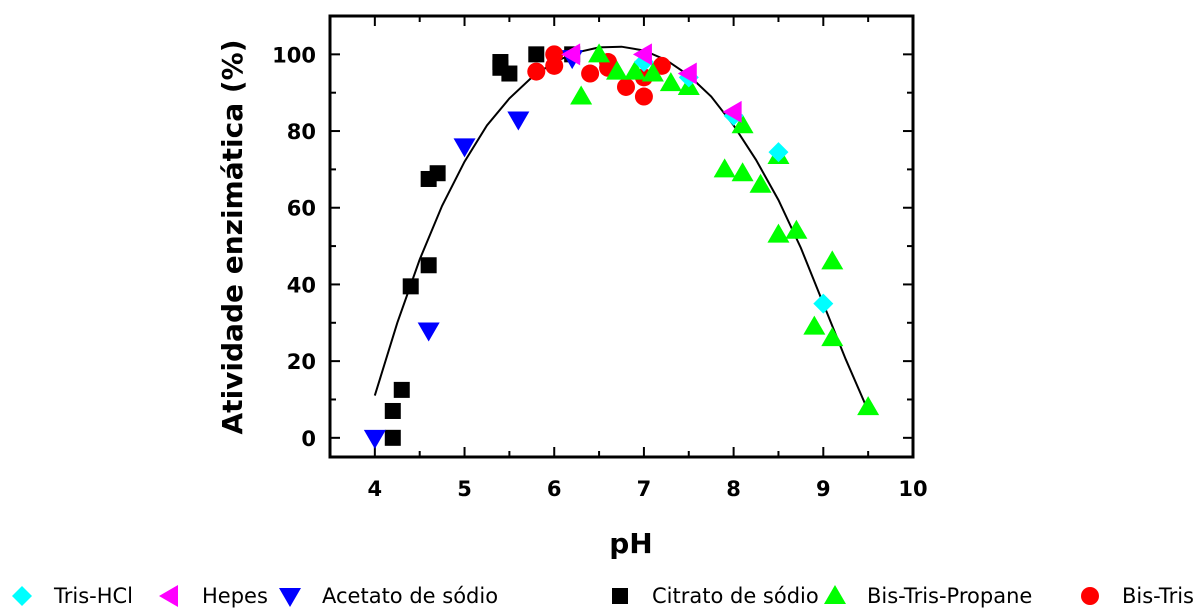 The image size is (1199, 610). I want to click on legend-label: Citrato de sódio, so click(735, 596).